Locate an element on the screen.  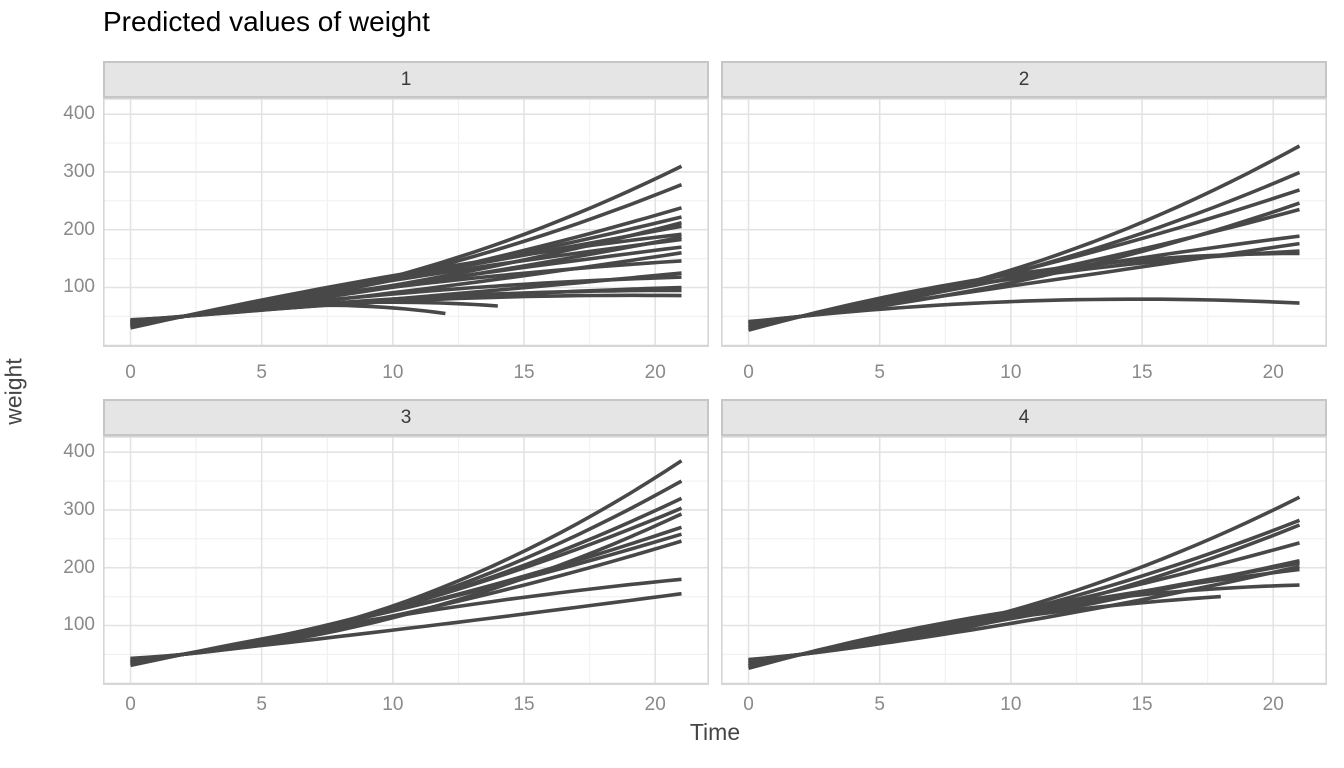
facet-strip-2: 2 is located at coordinates (1024, 79).